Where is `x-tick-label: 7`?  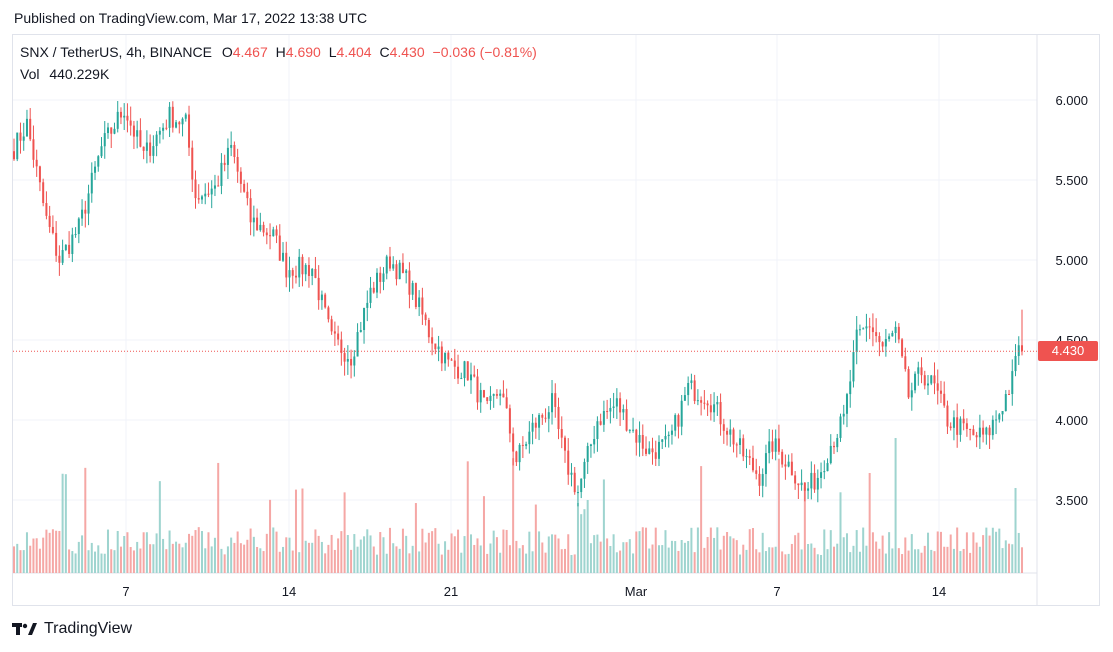
x-tick-label: 7 is located at coordinates (125, 591).